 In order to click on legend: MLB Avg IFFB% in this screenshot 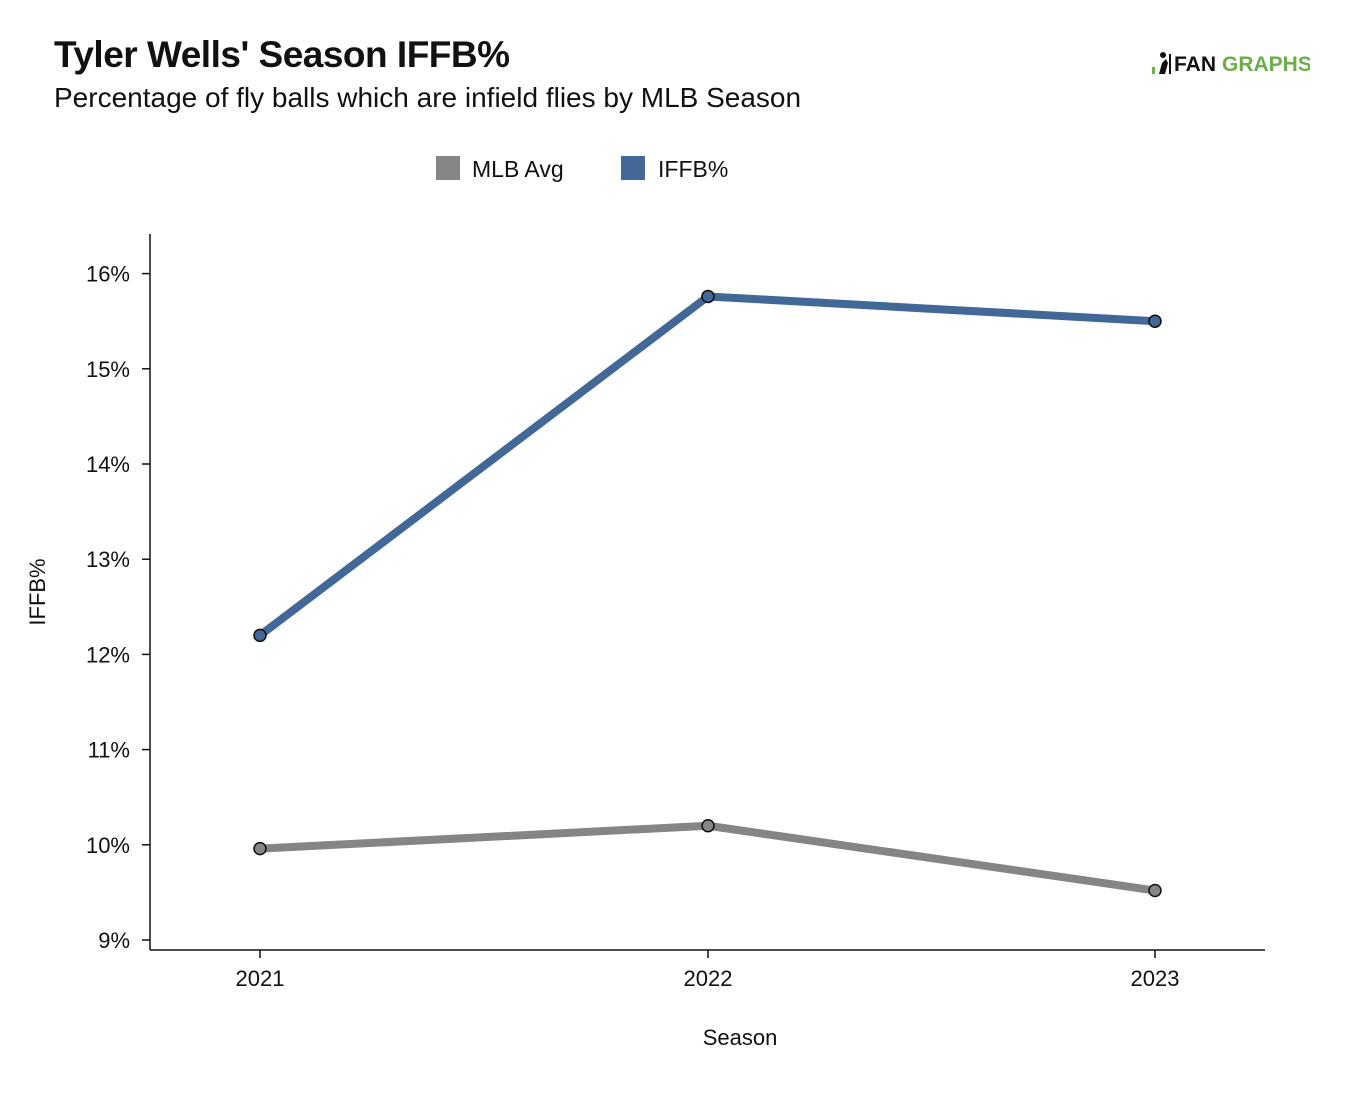, I will do `click(582, 169)`.